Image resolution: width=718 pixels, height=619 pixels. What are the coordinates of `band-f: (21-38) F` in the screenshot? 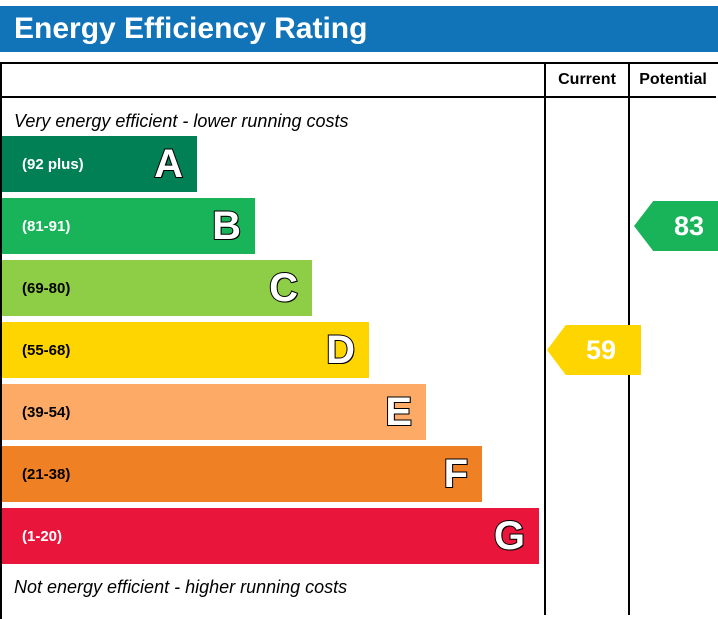 It's located at (242, 474).